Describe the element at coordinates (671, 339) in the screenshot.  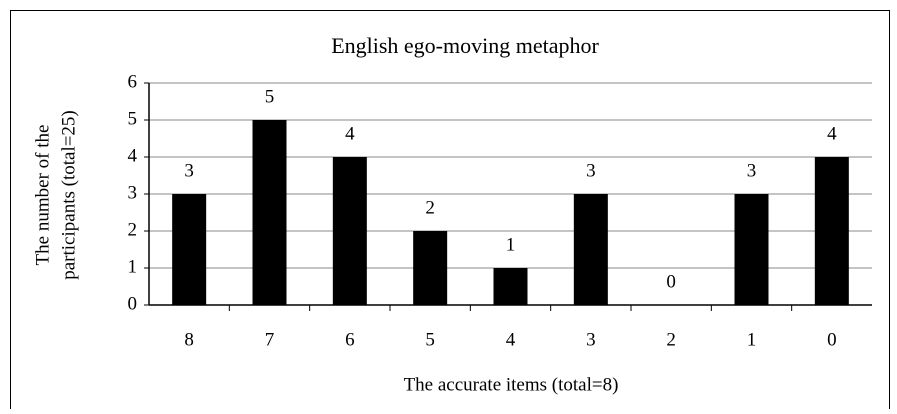
I see `x-tick-label: 2` at that location.